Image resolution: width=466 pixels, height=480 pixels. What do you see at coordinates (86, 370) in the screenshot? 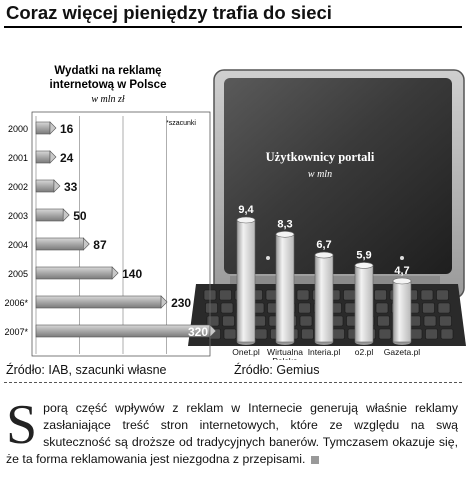
I see `source-left: Źródło: IAB, szacunki własne` at bounding box center [86, 370].